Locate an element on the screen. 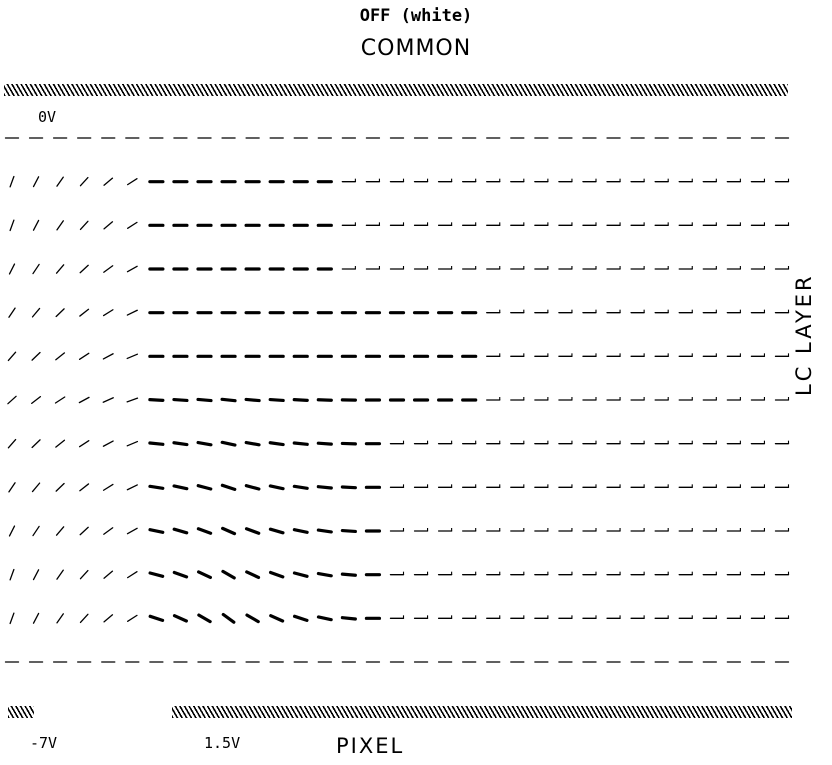  state-title: OFF (white) is located at coordinates (416, 16).